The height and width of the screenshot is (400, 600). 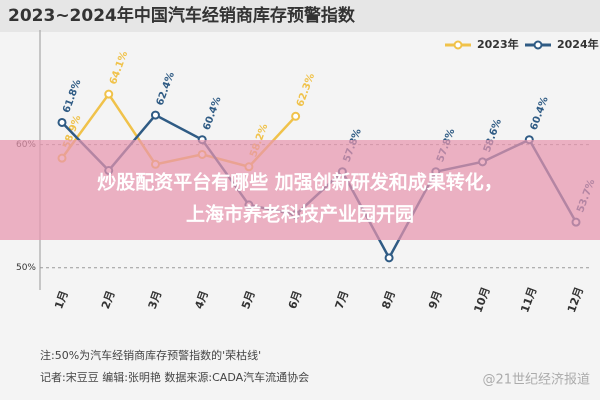 What do you see at coordinates (536, 380) in the screenshot?
I see `watermark: @21世纪经济报道` at bounding box center [536, 380].